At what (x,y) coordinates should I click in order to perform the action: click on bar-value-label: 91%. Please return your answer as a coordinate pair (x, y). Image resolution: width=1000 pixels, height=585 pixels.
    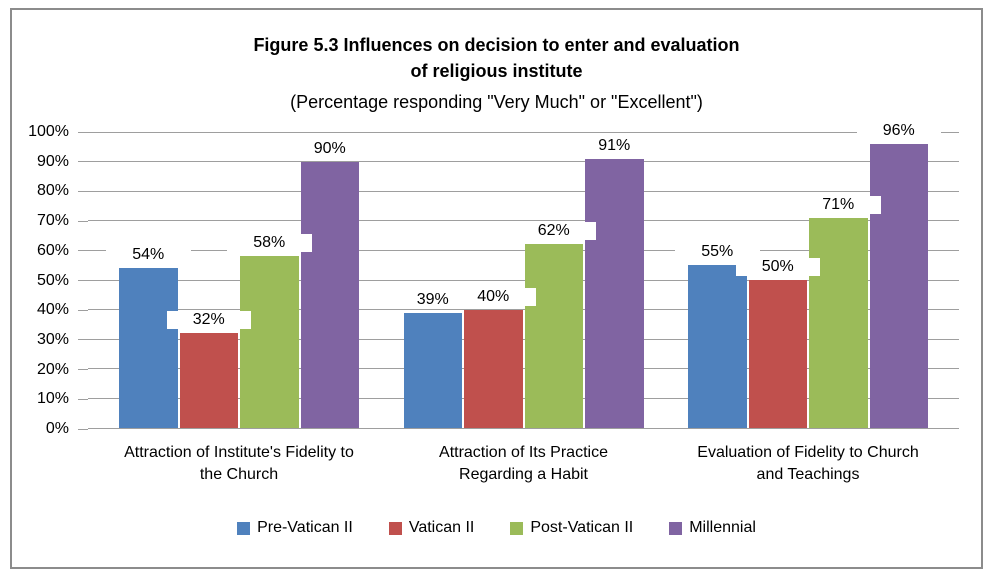
    Looking at the image, I should click on (614, 145).